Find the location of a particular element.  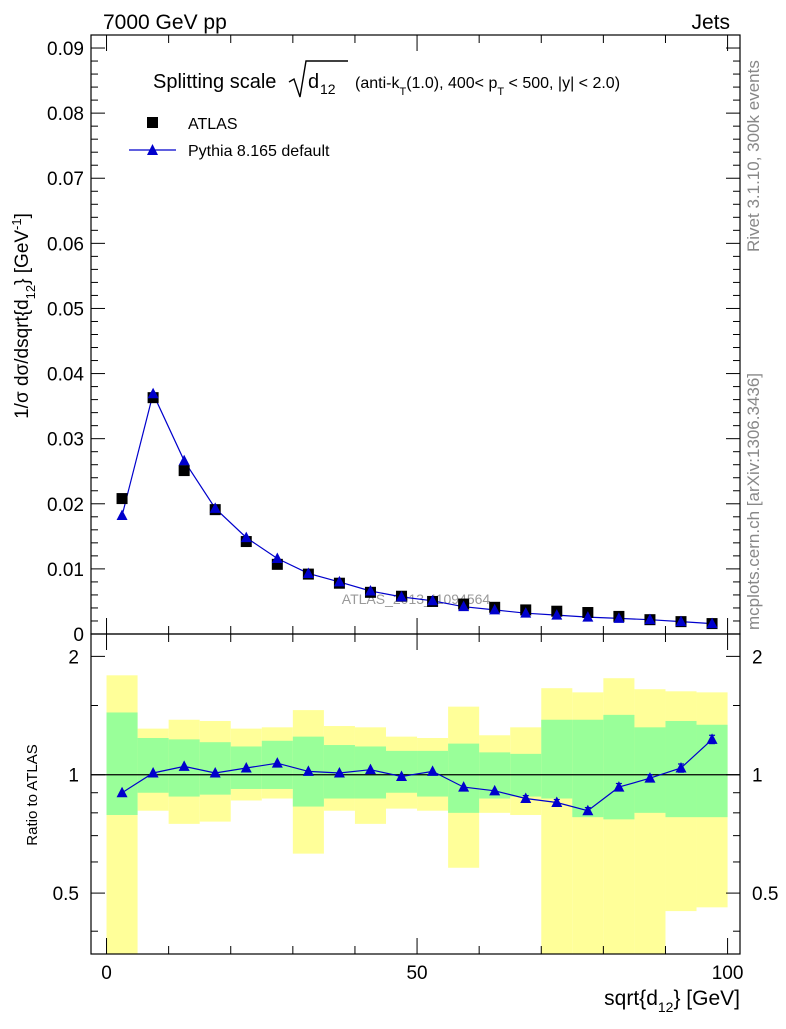

mc-uncertainty-inner-band is located at coordinates (417, 766).